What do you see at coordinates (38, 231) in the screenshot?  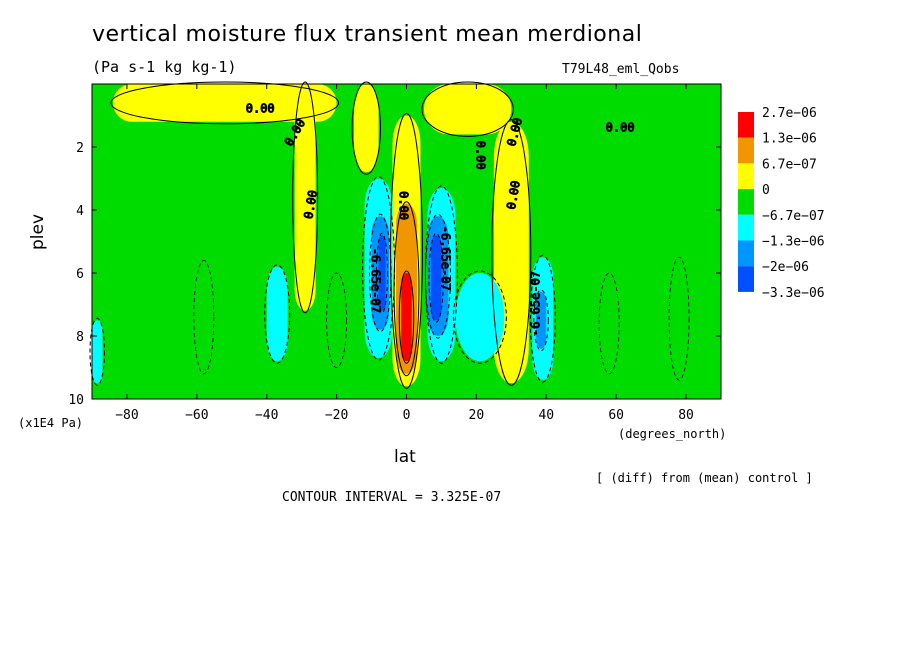 I see `y-axis-label: plev` at bounding box center [38, 231].